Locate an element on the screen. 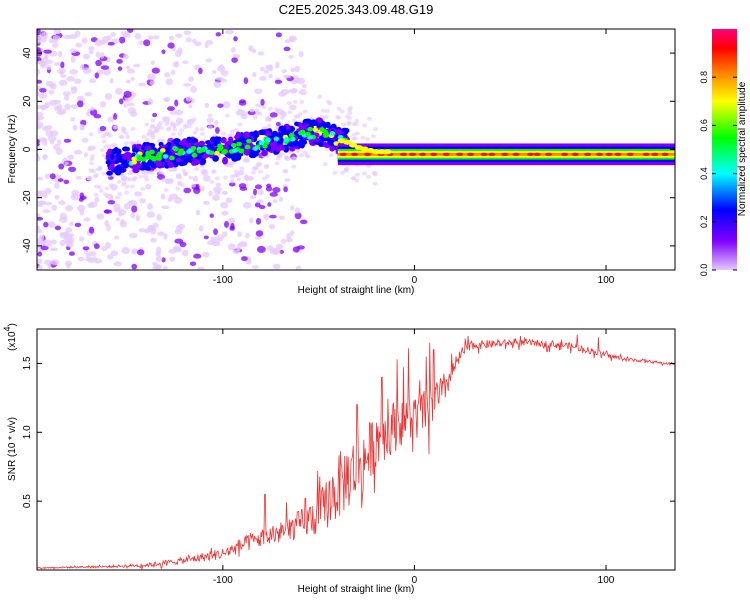 This screenshot has width=750, height=600. snr-xtick-label: 0 is located at coordinates (415, 580).